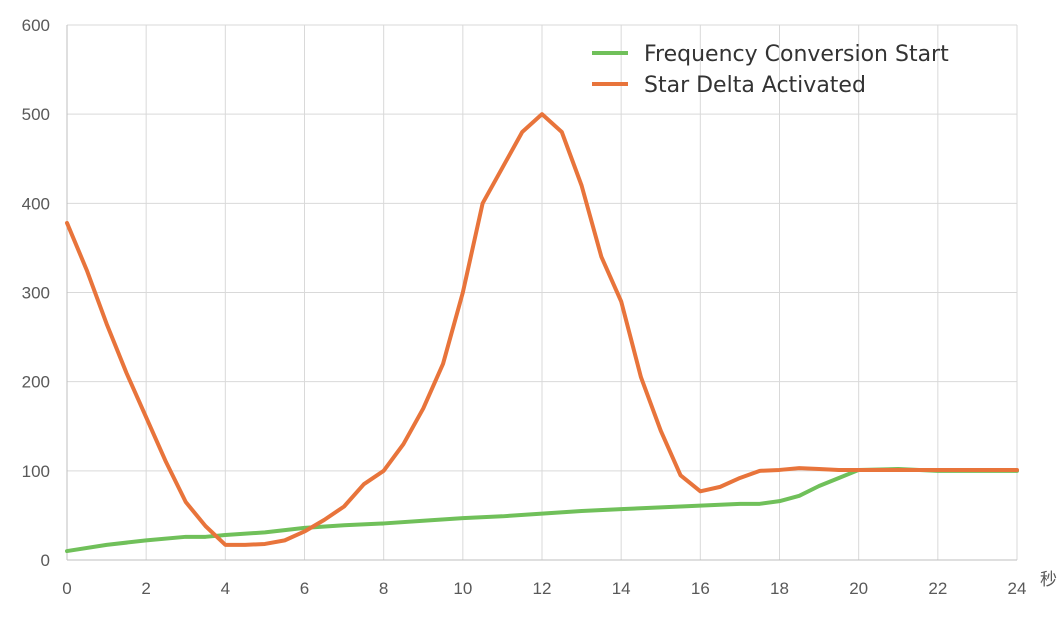 The image size is (1064, 621). Describe the element at coordinates (36, 203) in the screenshot. I see `y-tick-label: 400` at that location.